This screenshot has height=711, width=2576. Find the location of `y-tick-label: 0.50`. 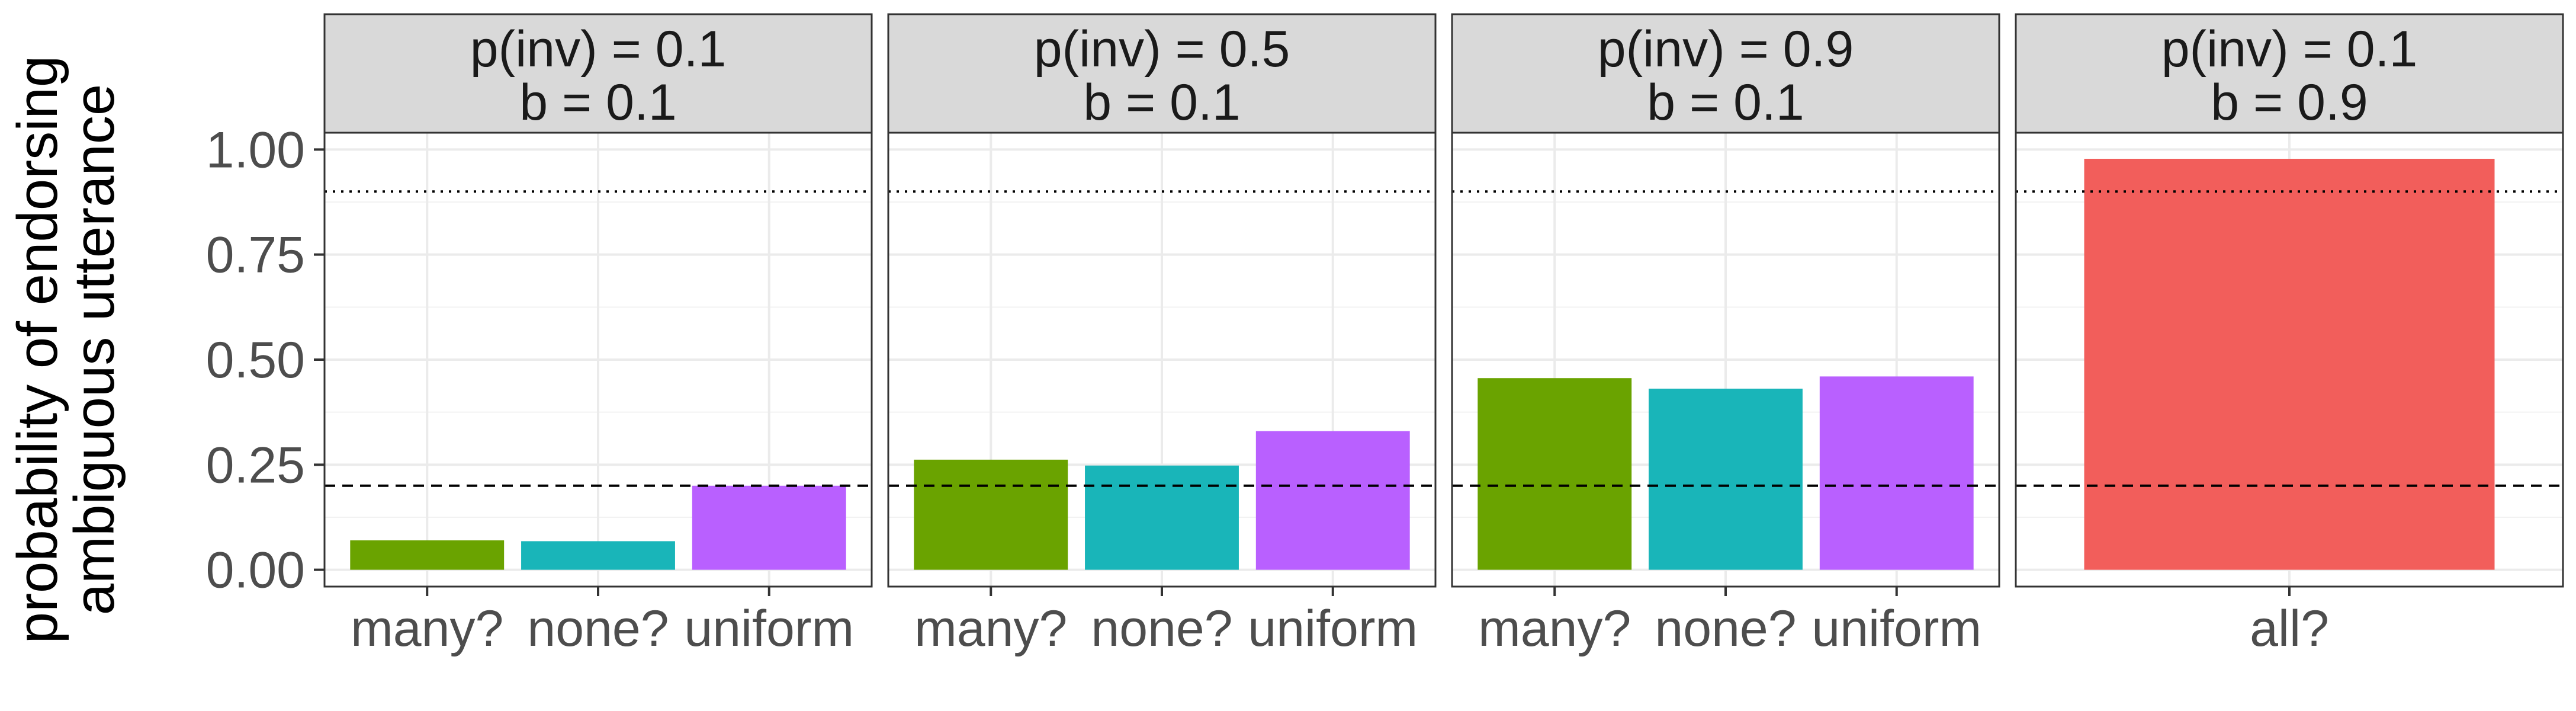

y-tick-label: 0.50 is located at coordinates (255, 361).